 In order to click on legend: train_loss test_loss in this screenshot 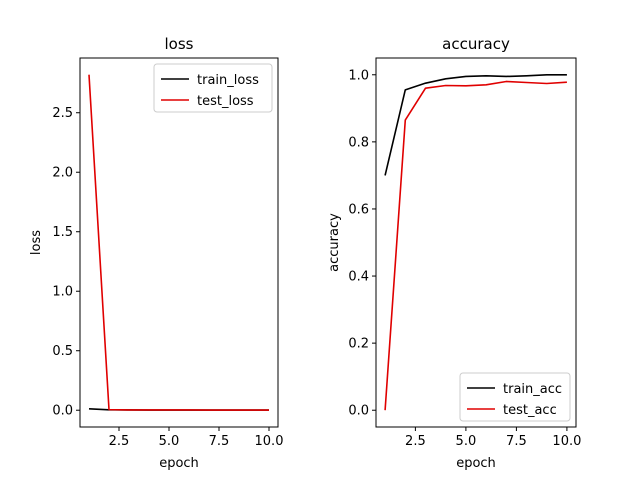, I will do `click(213, 88)`.